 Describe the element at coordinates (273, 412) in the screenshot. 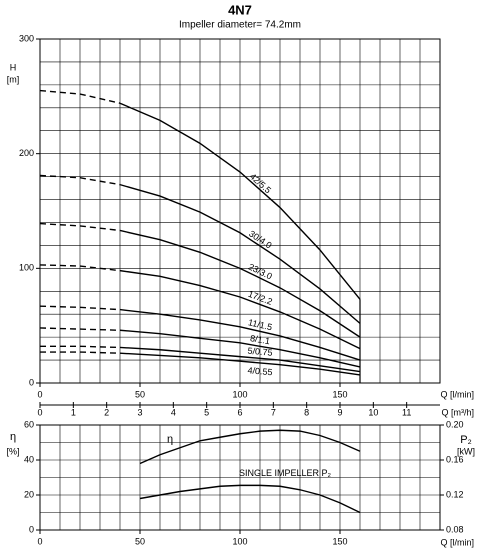

I see `x2-tick-label: 7` at that location.